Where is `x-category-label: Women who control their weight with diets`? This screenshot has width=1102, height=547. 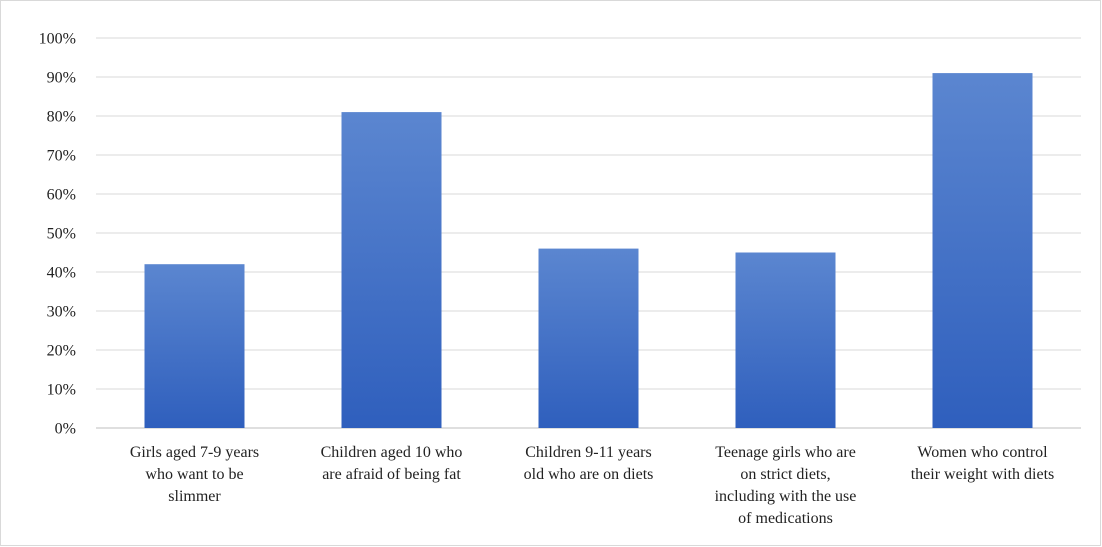
x-category-label: Women who control their weight with diets is located at coordinates (983, 463).